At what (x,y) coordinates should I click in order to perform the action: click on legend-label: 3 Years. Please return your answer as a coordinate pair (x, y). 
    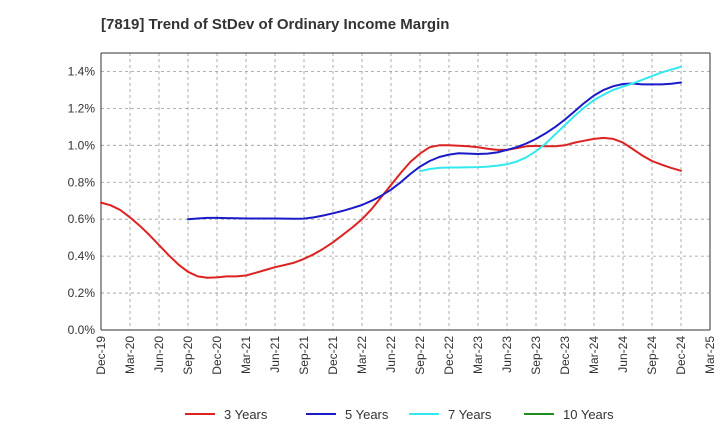
    Looking at the image, I should click on (246, 414).